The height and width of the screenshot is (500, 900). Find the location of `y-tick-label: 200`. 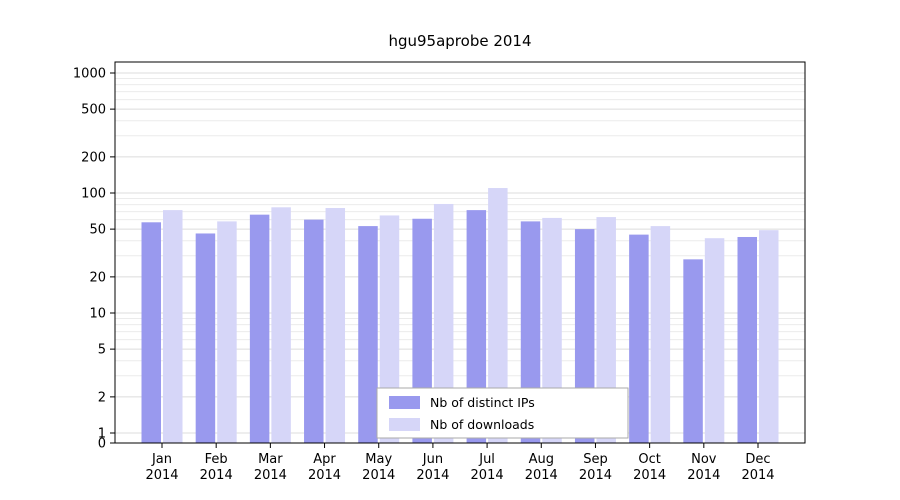

y-tick-label: 200 is located at coordinates (93, 157).